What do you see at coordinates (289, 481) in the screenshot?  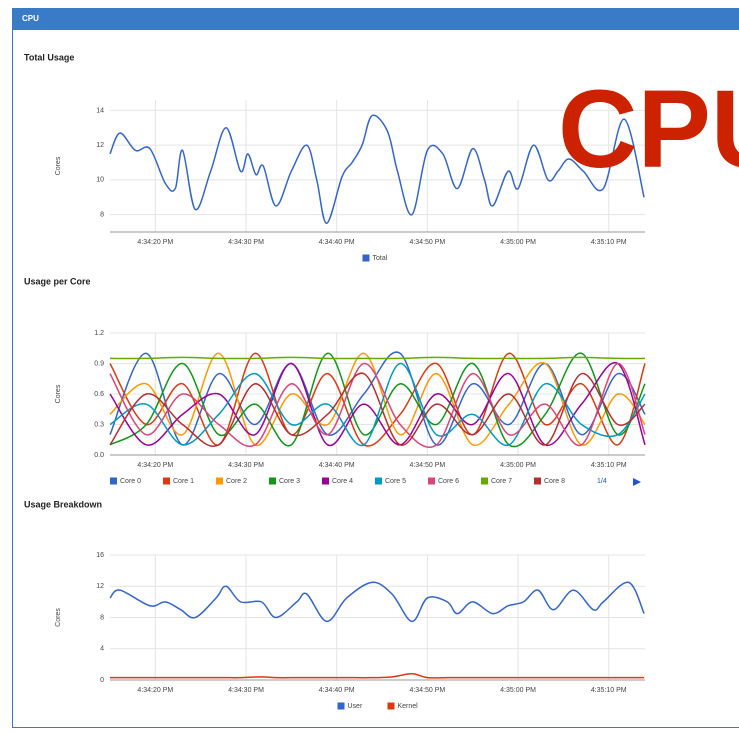 I see `legend-label: Core 3` at bounding box center [289, 481].